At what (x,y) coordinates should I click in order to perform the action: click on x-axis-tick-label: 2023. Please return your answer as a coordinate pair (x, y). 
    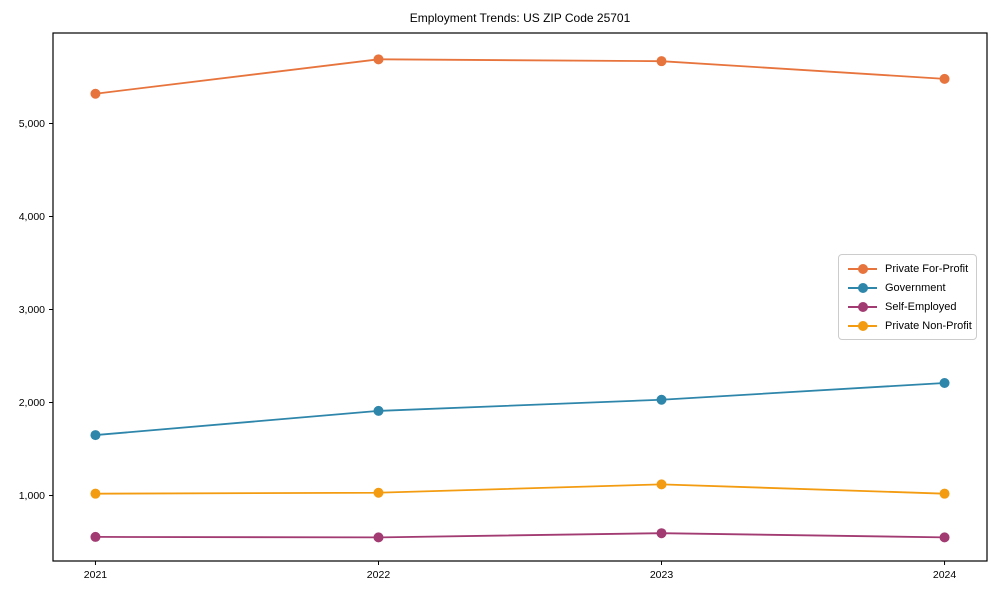
    Looking at the image, I should click on (662, 575).